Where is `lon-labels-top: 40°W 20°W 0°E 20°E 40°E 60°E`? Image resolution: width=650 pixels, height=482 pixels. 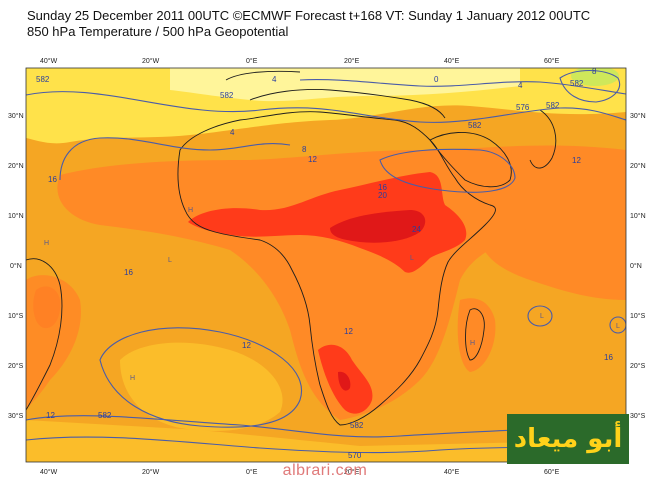 lon-labels-top: 40°W 20°W 0°E 20°E 40°E 60°E is located at coordinates (300, 61).